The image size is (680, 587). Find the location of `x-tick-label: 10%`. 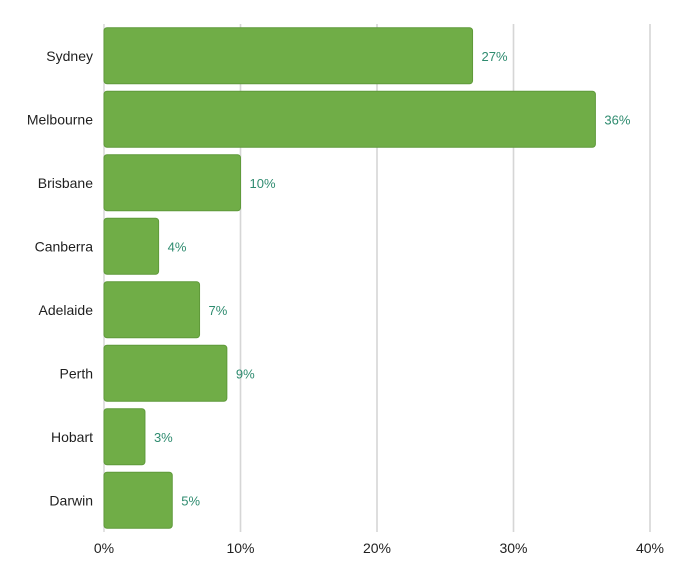

x-tick-label: 10% is located at coordinates (240, 548).